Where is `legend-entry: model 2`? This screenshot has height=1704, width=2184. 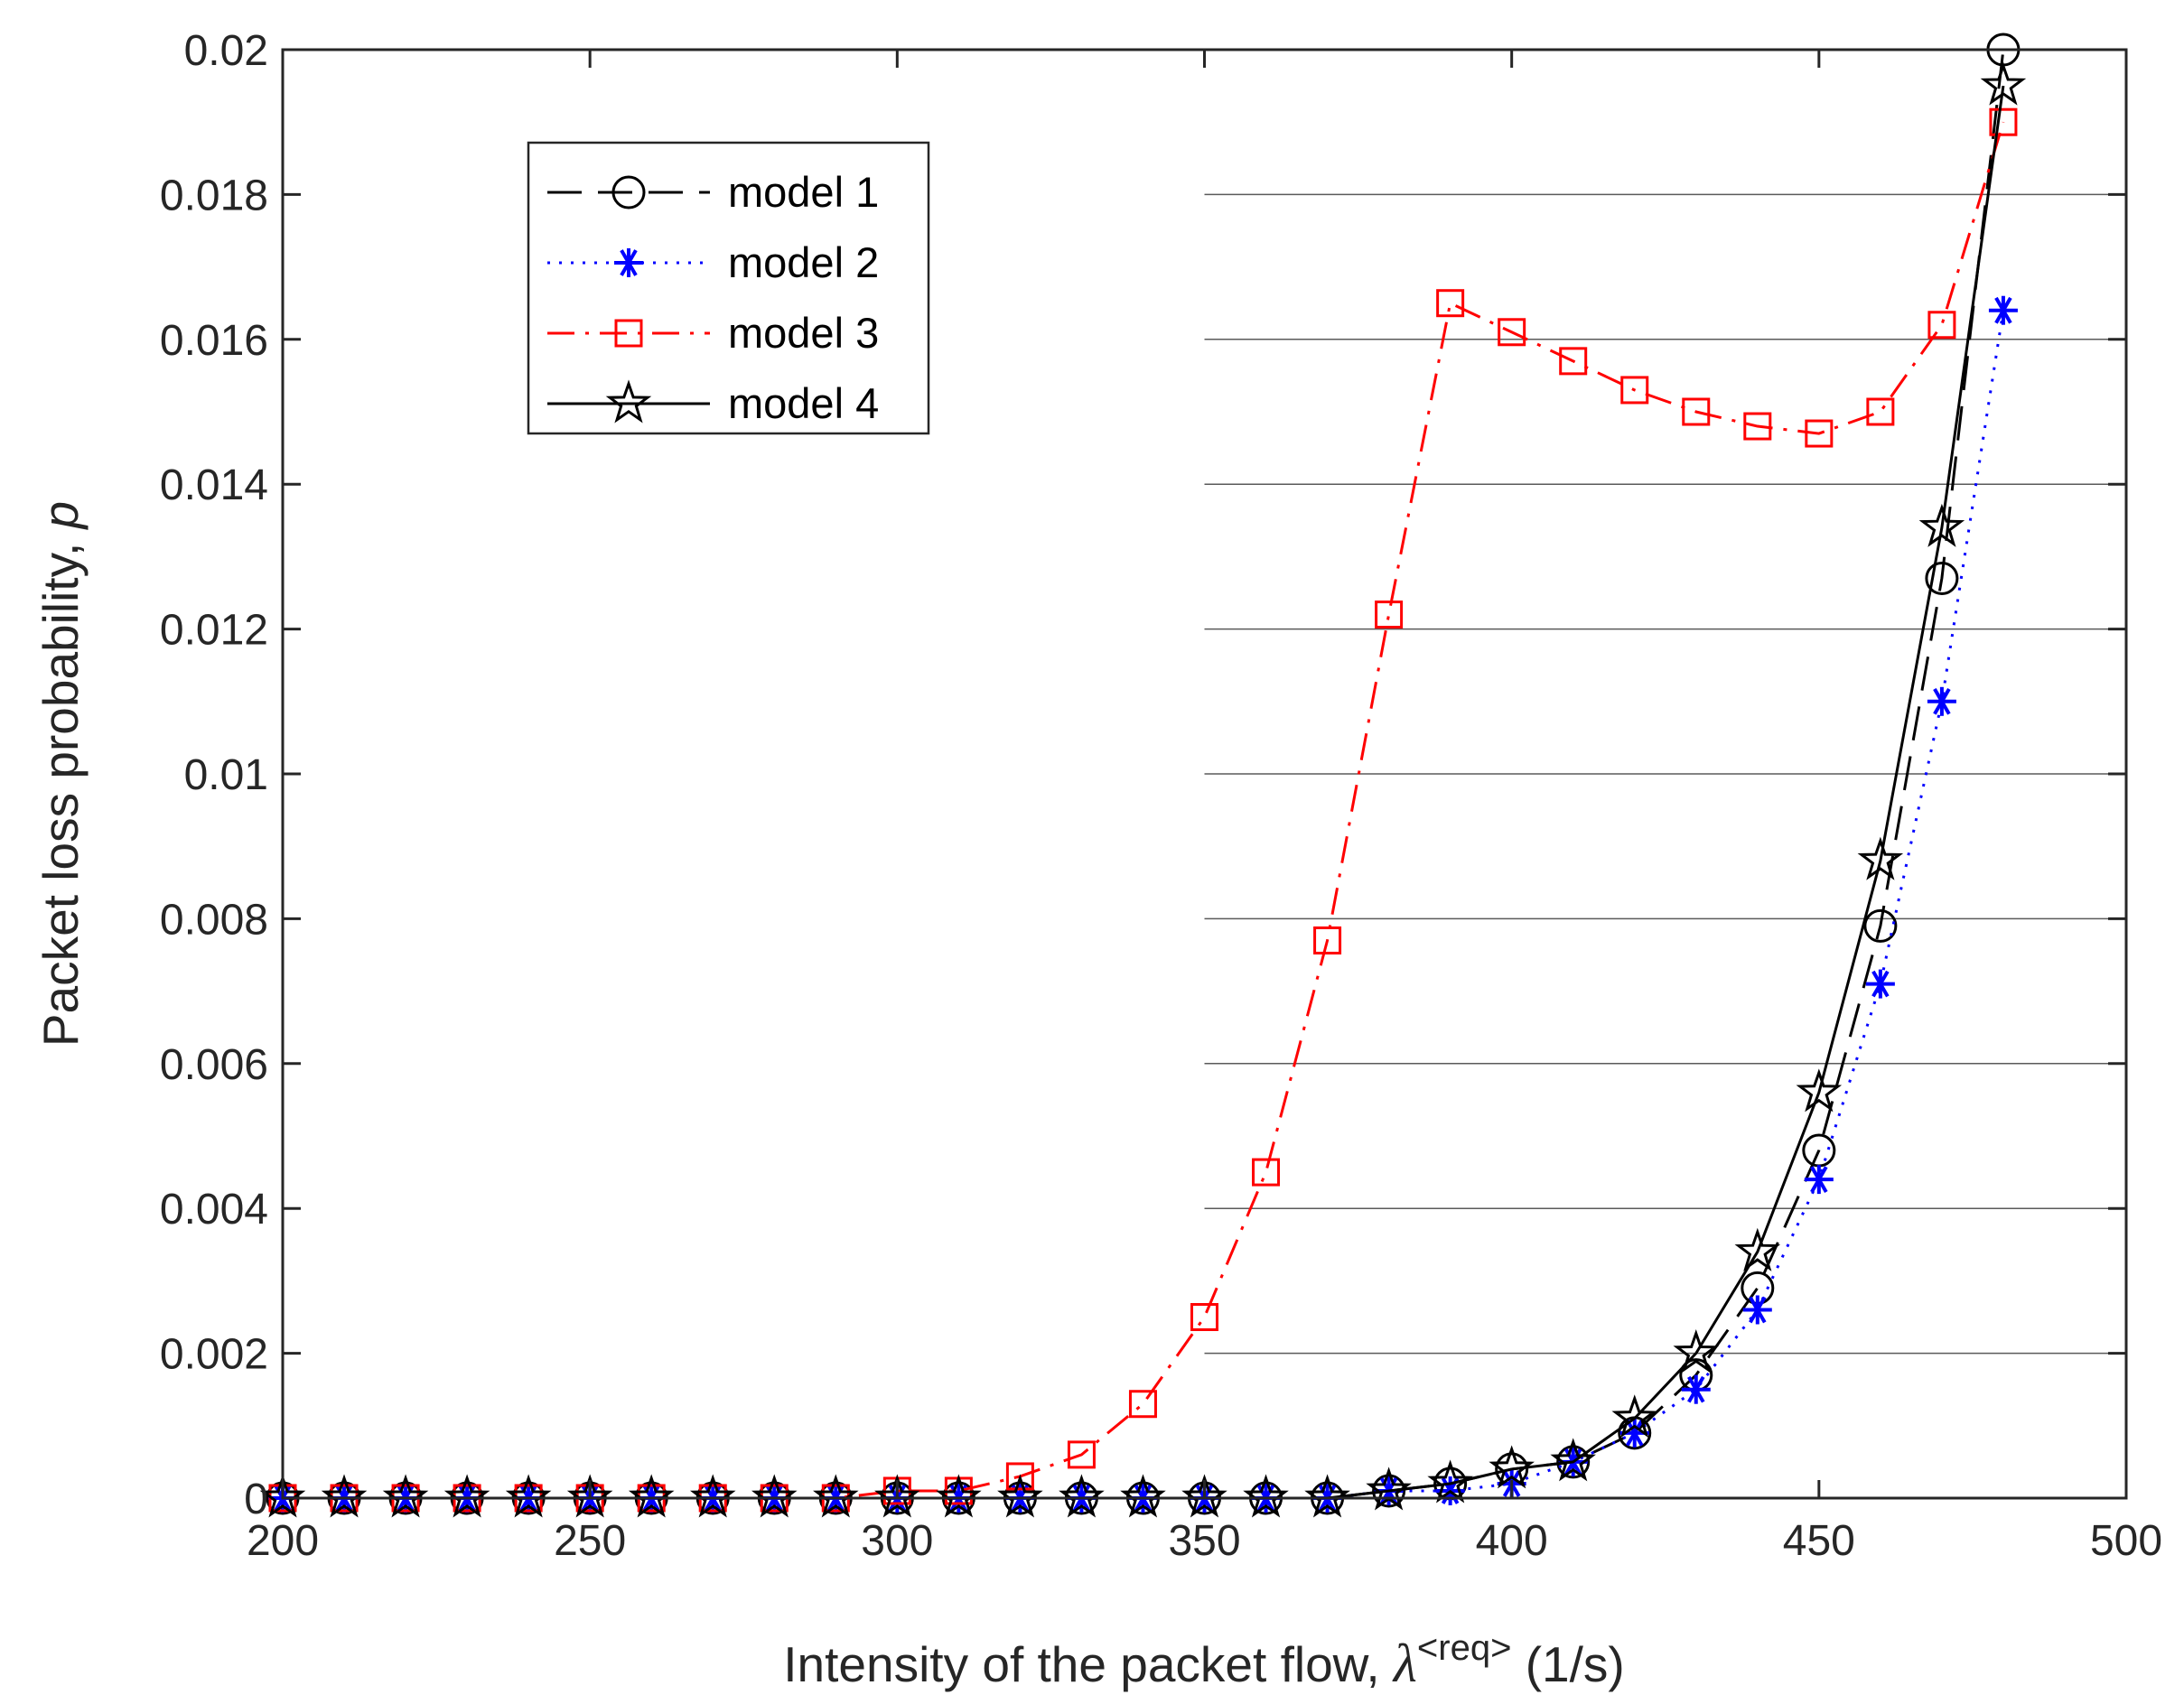 legend-entry: model 2 is located at coordinates (713, 262).